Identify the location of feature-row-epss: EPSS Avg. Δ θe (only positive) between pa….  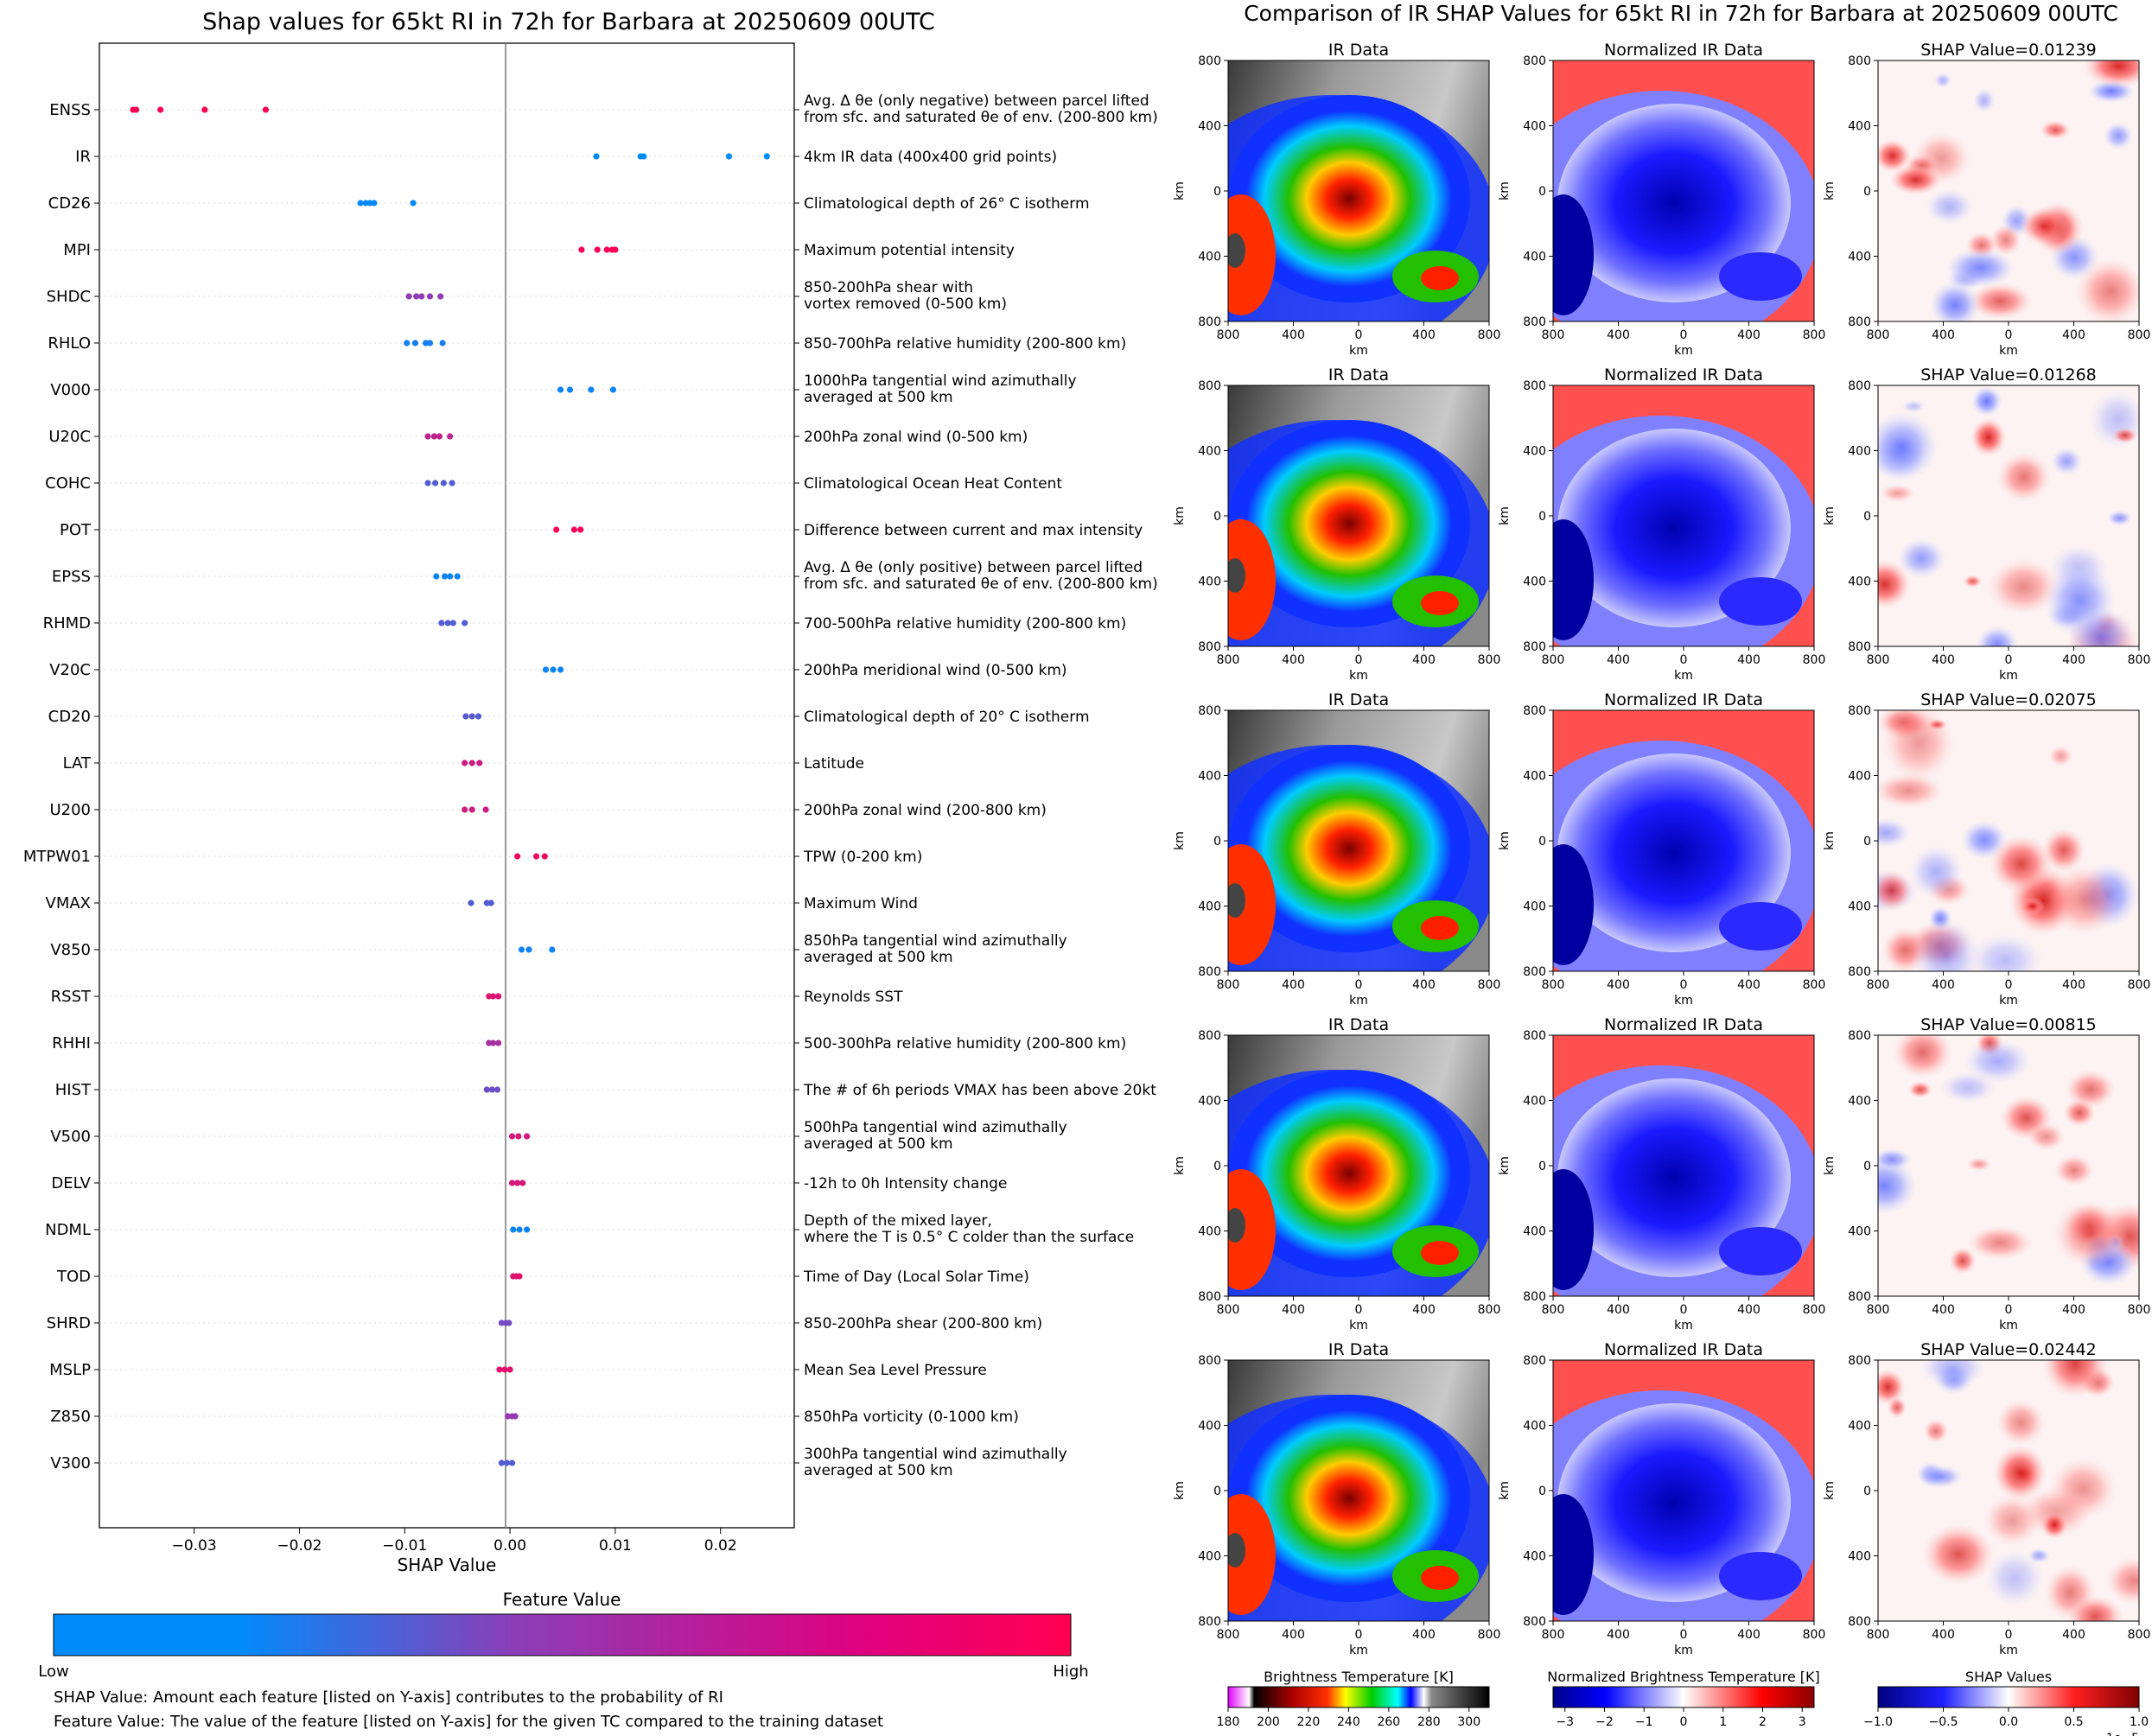
(605, 576).